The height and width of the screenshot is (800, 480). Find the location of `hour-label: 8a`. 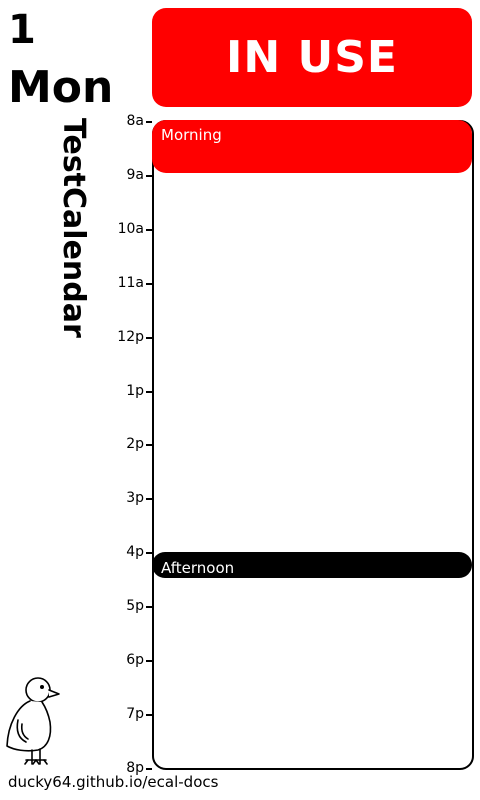

hour-label: 8a is located at coordinates (135, 121).